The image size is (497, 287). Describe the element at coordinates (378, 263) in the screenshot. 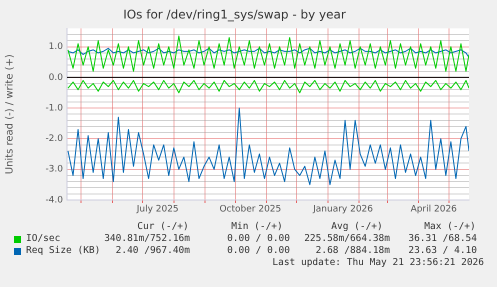

I see `text: Last update: Thu May 21 23:56:21 2026` at that location.